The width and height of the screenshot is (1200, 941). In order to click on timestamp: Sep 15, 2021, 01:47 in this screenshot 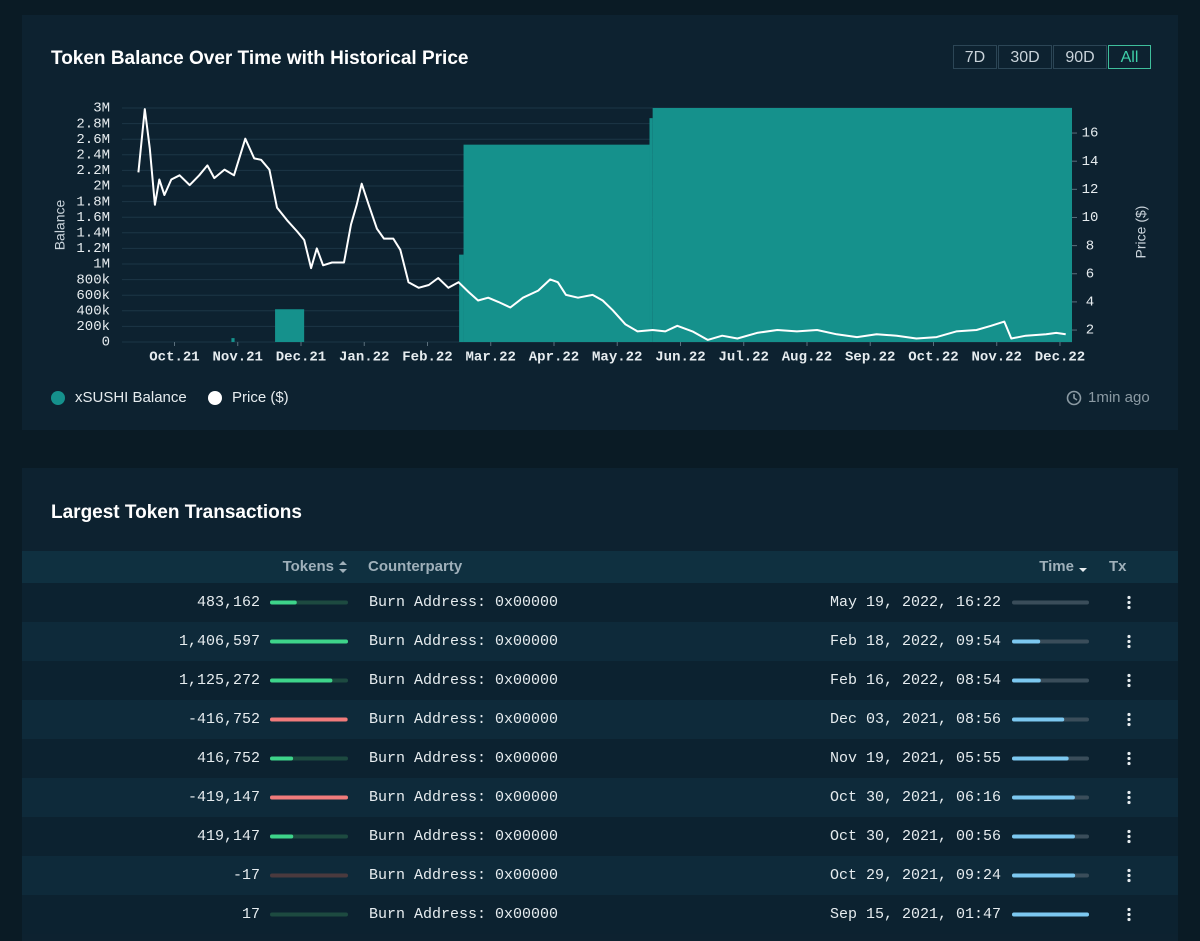, I will do `click(915, 914)`.